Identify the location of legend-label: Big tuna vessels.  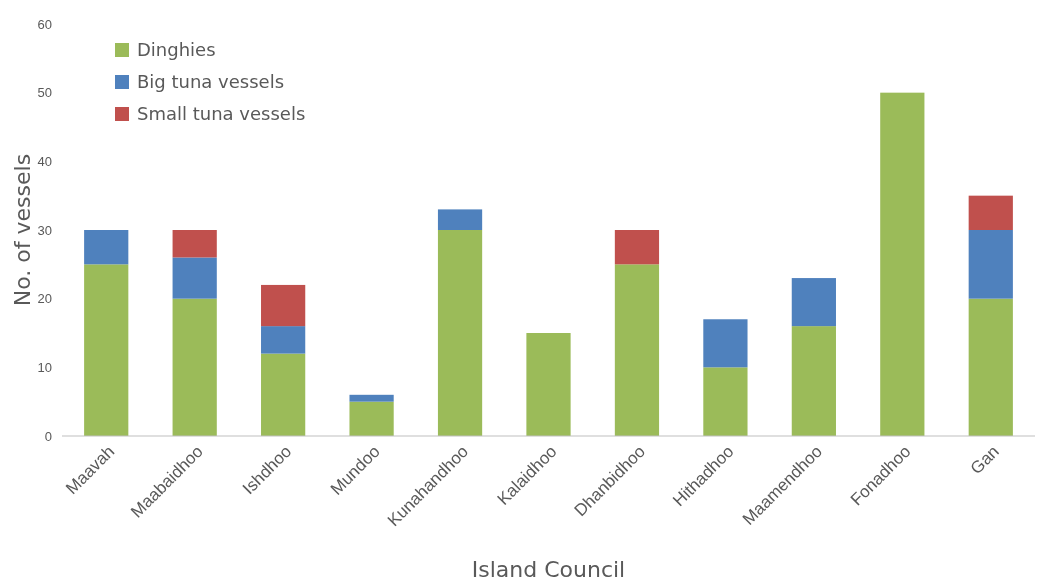
(211, 82).